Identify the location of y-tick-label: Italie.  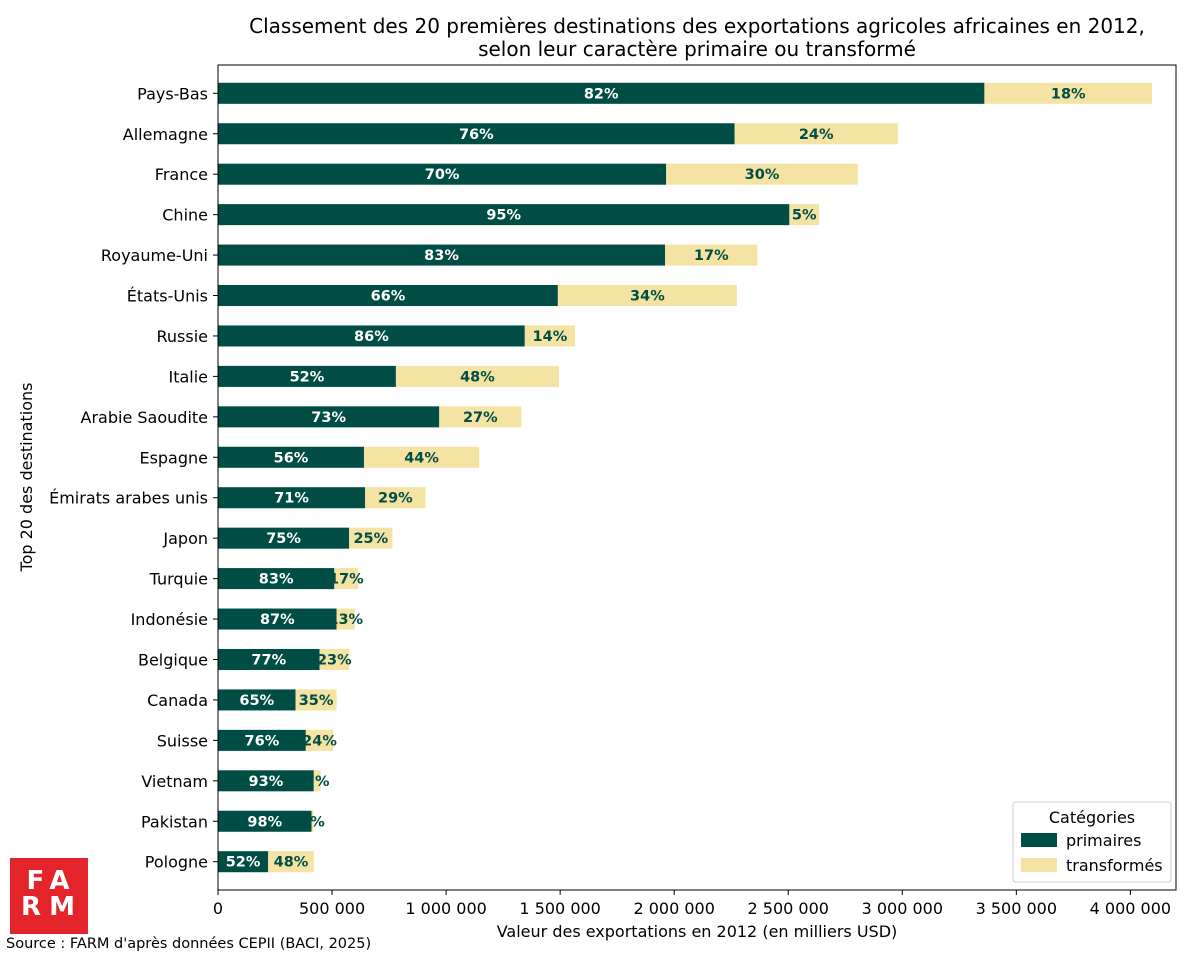
(188, 376).